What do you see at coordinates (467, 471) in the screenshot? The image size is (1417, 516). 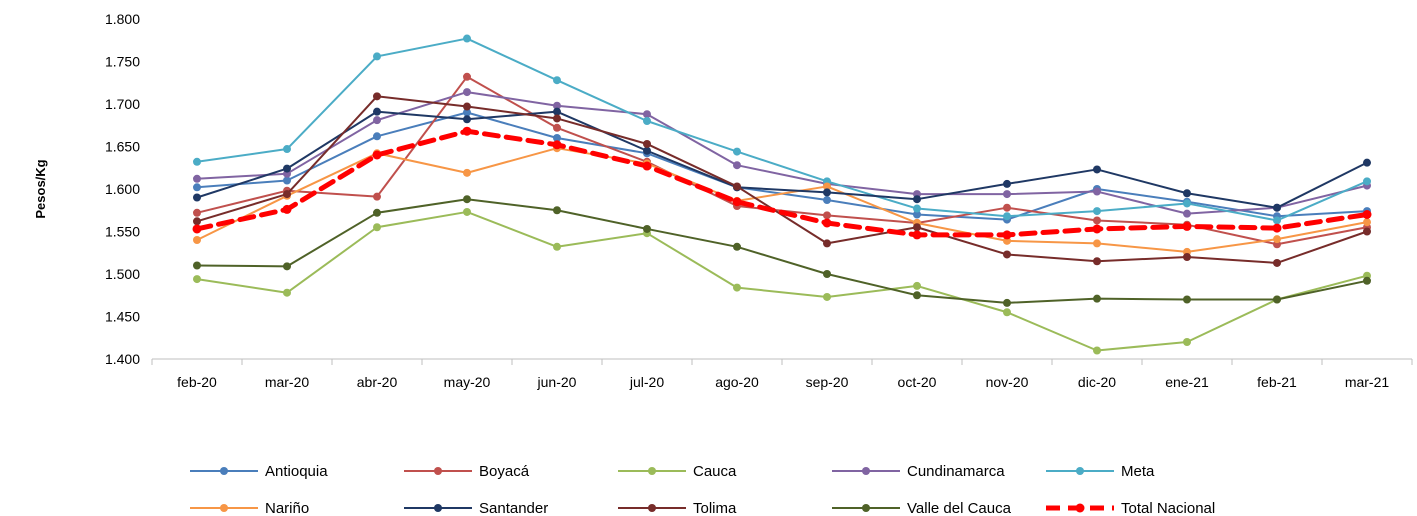 I see `legend-item: Boyacá` at bounding box center [467, 471].